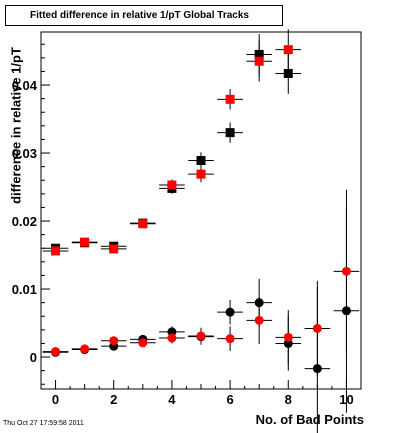  What do you see at coordinates (229, 399) in the screenshot?
I see `x-tick-label: 6` at bounding box center [229, 399].